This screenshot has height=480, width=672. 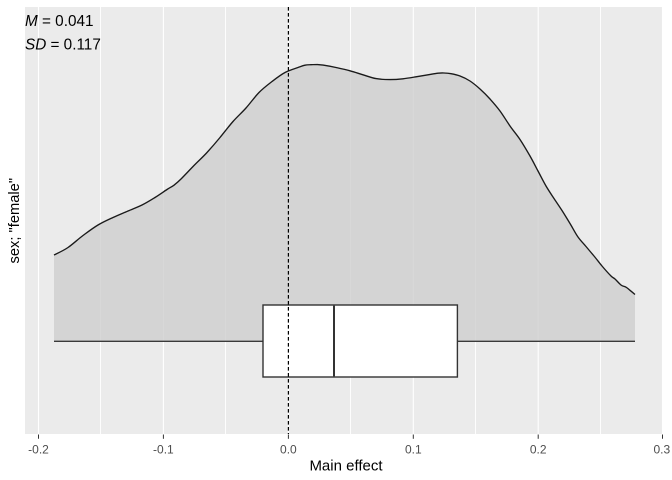 I want to click on svg-text: 0.1, so click(x=413, y=450).